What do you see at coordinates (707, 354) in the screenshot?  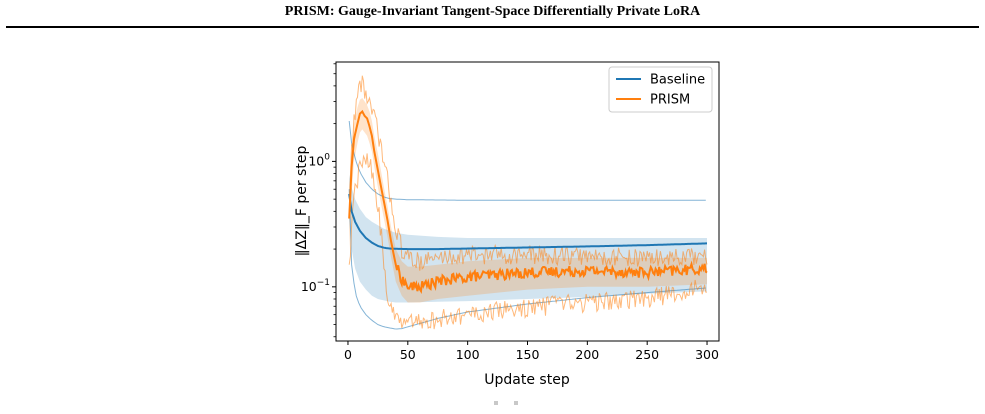 I see `x-tick-label-300: 300` at bounding box center [707, 354].